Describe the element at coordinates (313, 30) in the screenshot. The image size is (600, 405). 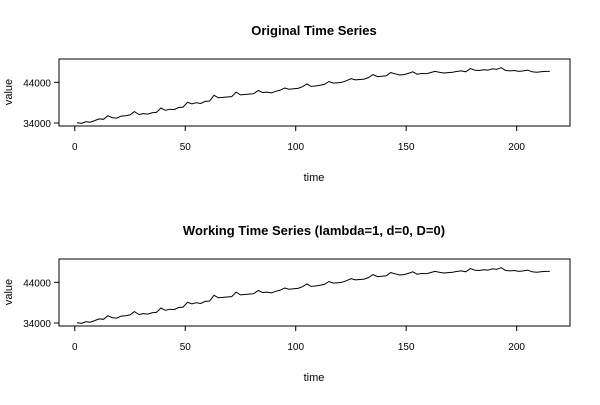
I see `chart-title: Original Time Series` at that location.